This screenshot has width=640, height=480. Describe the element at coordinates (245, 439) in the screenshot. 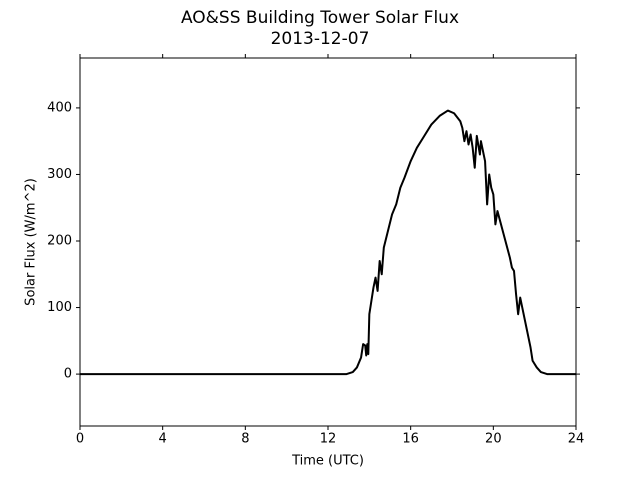

I see `x-tick-label: 8` at that location.